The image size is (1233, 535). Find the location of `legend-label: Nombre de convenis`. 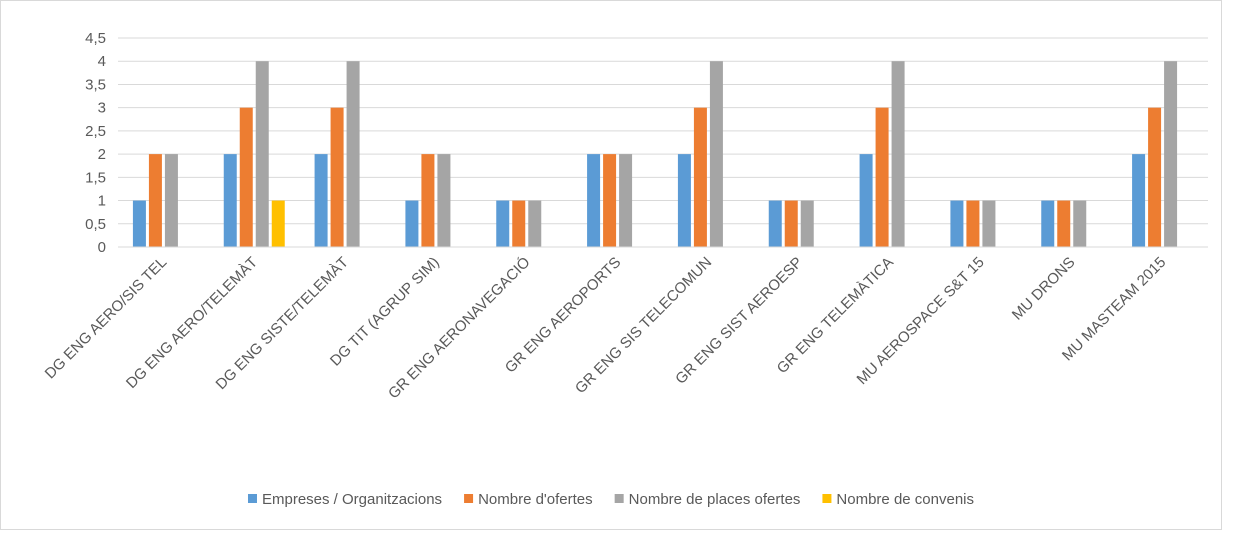

legend-label: Nombre de convenis is located at coordinates (905, 499).